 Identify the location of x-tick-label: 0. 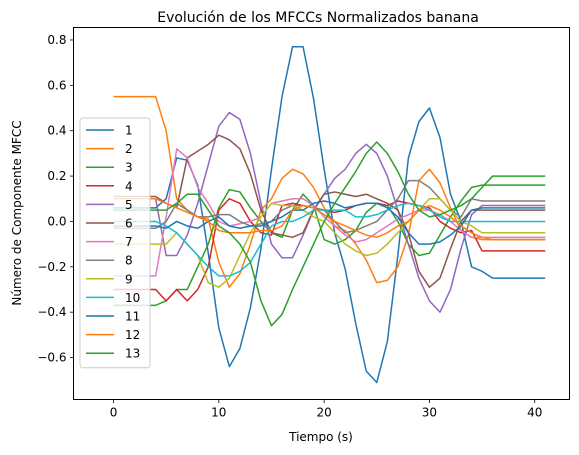
(114, 413).